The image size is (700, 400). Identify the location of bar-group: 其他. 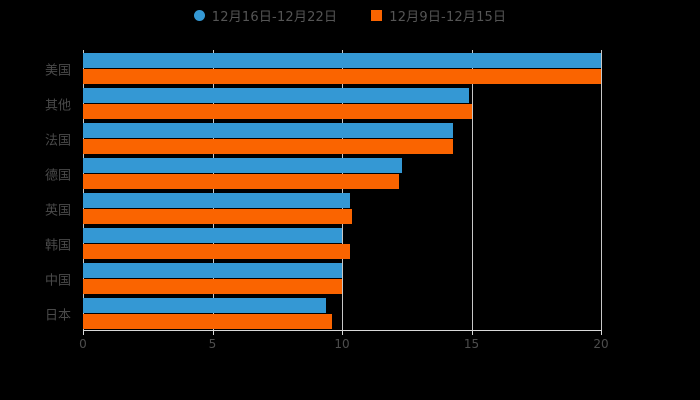
(323, 103).